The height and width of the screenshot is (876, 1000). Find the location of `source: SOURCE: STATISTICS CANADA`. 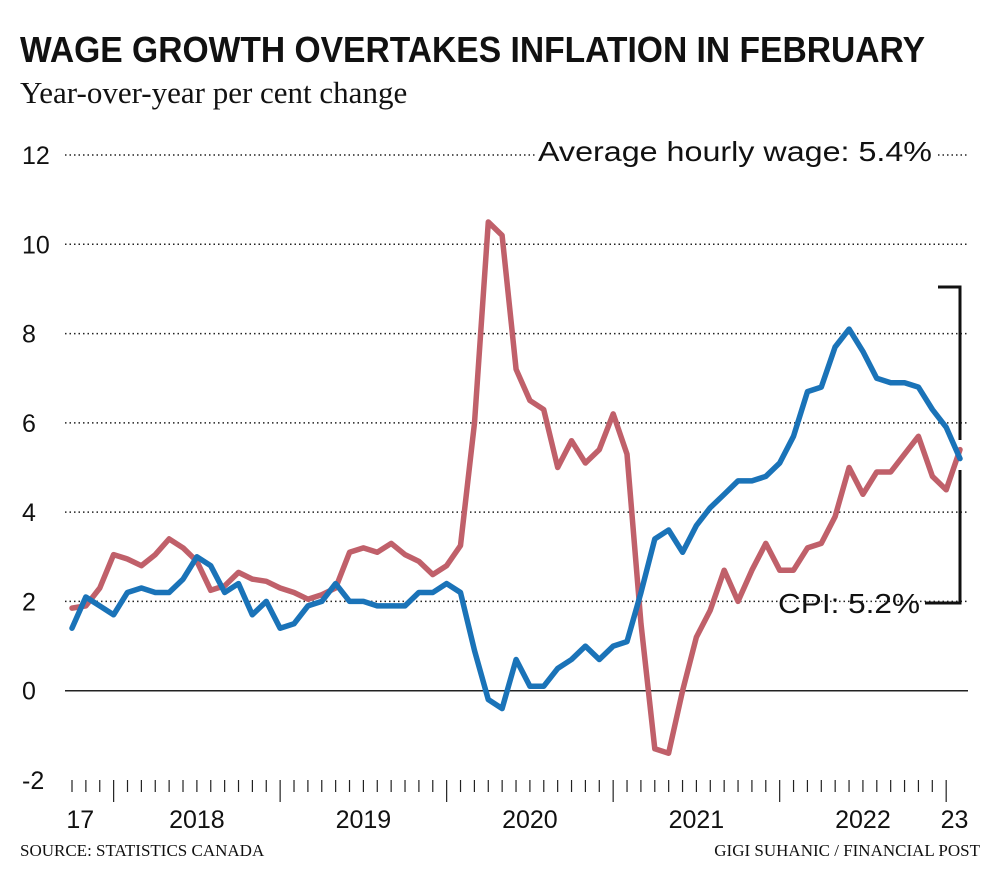

source: SOURCE: STATISTICS CANADA is located at coordinates (142, 850).